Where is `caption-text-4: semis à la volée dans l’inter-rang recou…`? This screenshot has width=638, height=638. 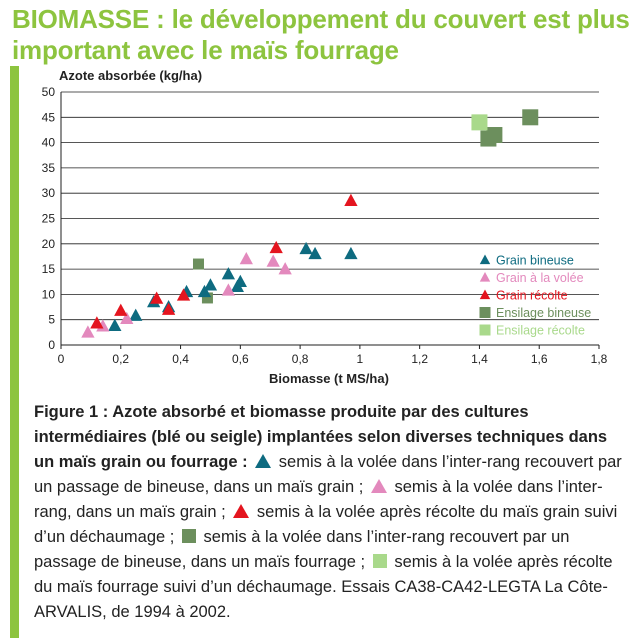
caption-text-4: semis à la volée dans l’inter-rang recou… is located at coordinates (302, 549).